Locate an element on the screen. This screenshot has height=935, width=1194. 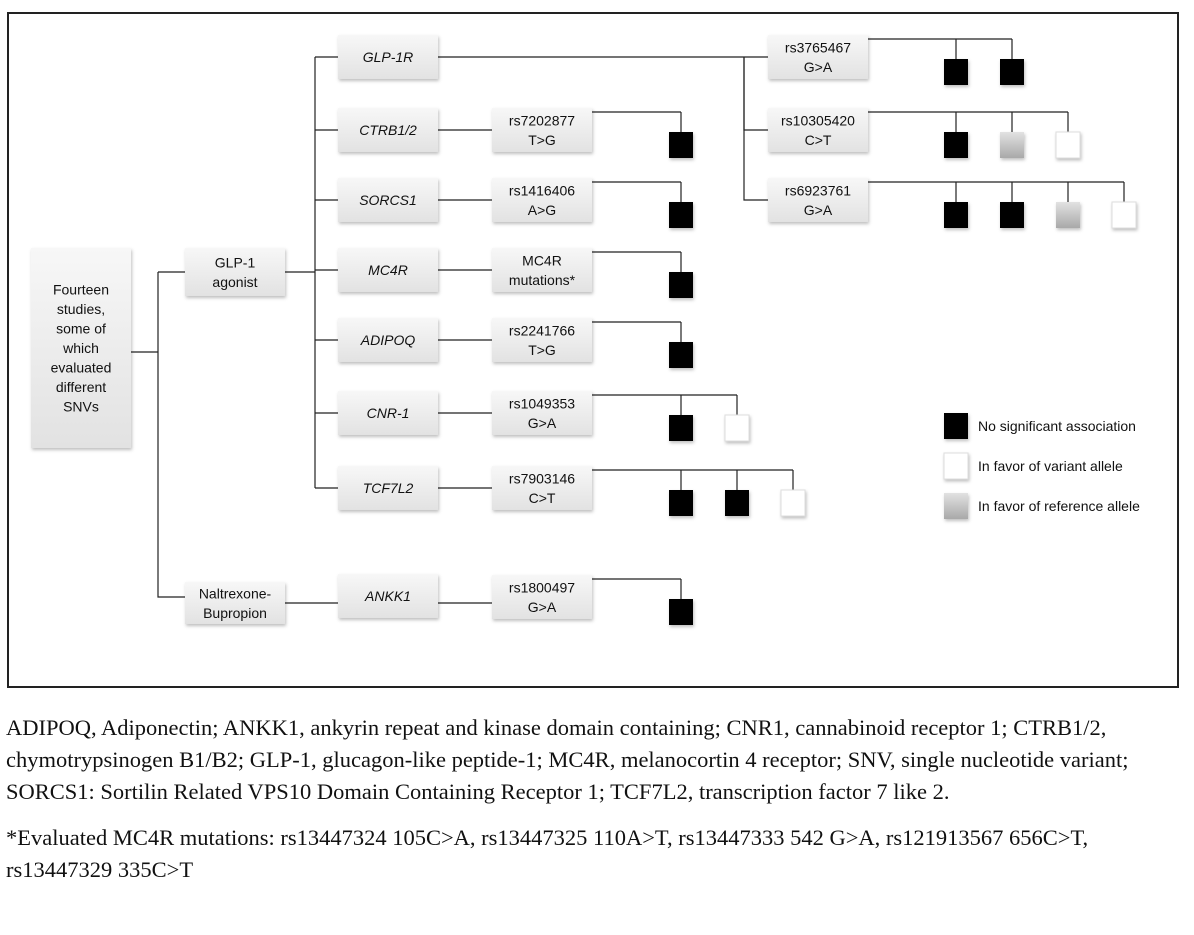
variant-mc4r-mutations-node-label: MC4R is located at coordinates (542, 260).